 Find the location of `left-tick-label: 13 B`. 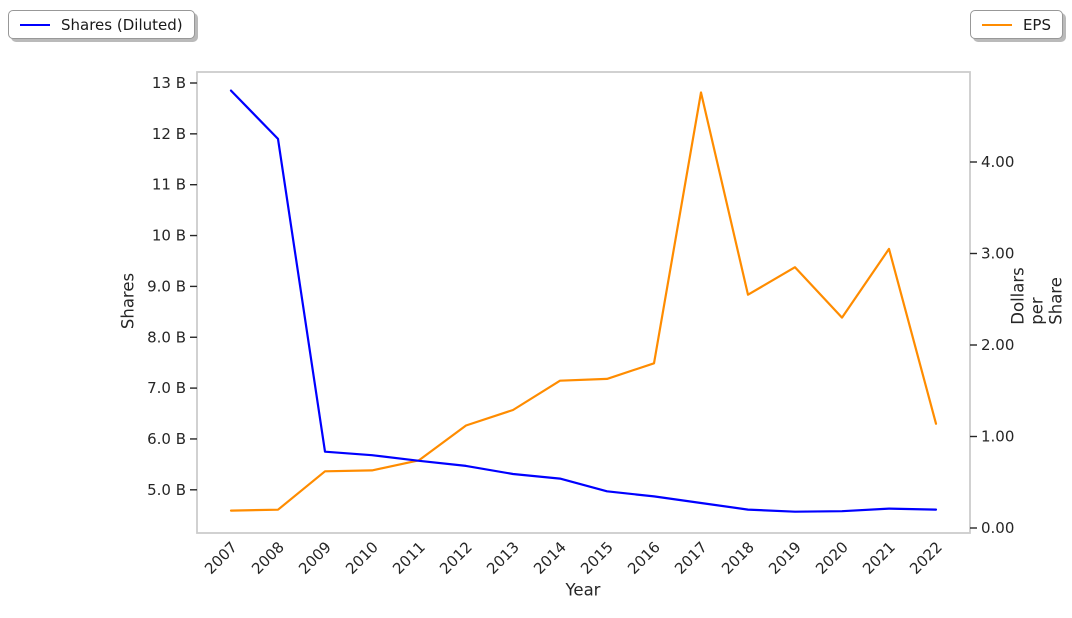

left-tick-label: 13 B is located at coordinates (169, 83).